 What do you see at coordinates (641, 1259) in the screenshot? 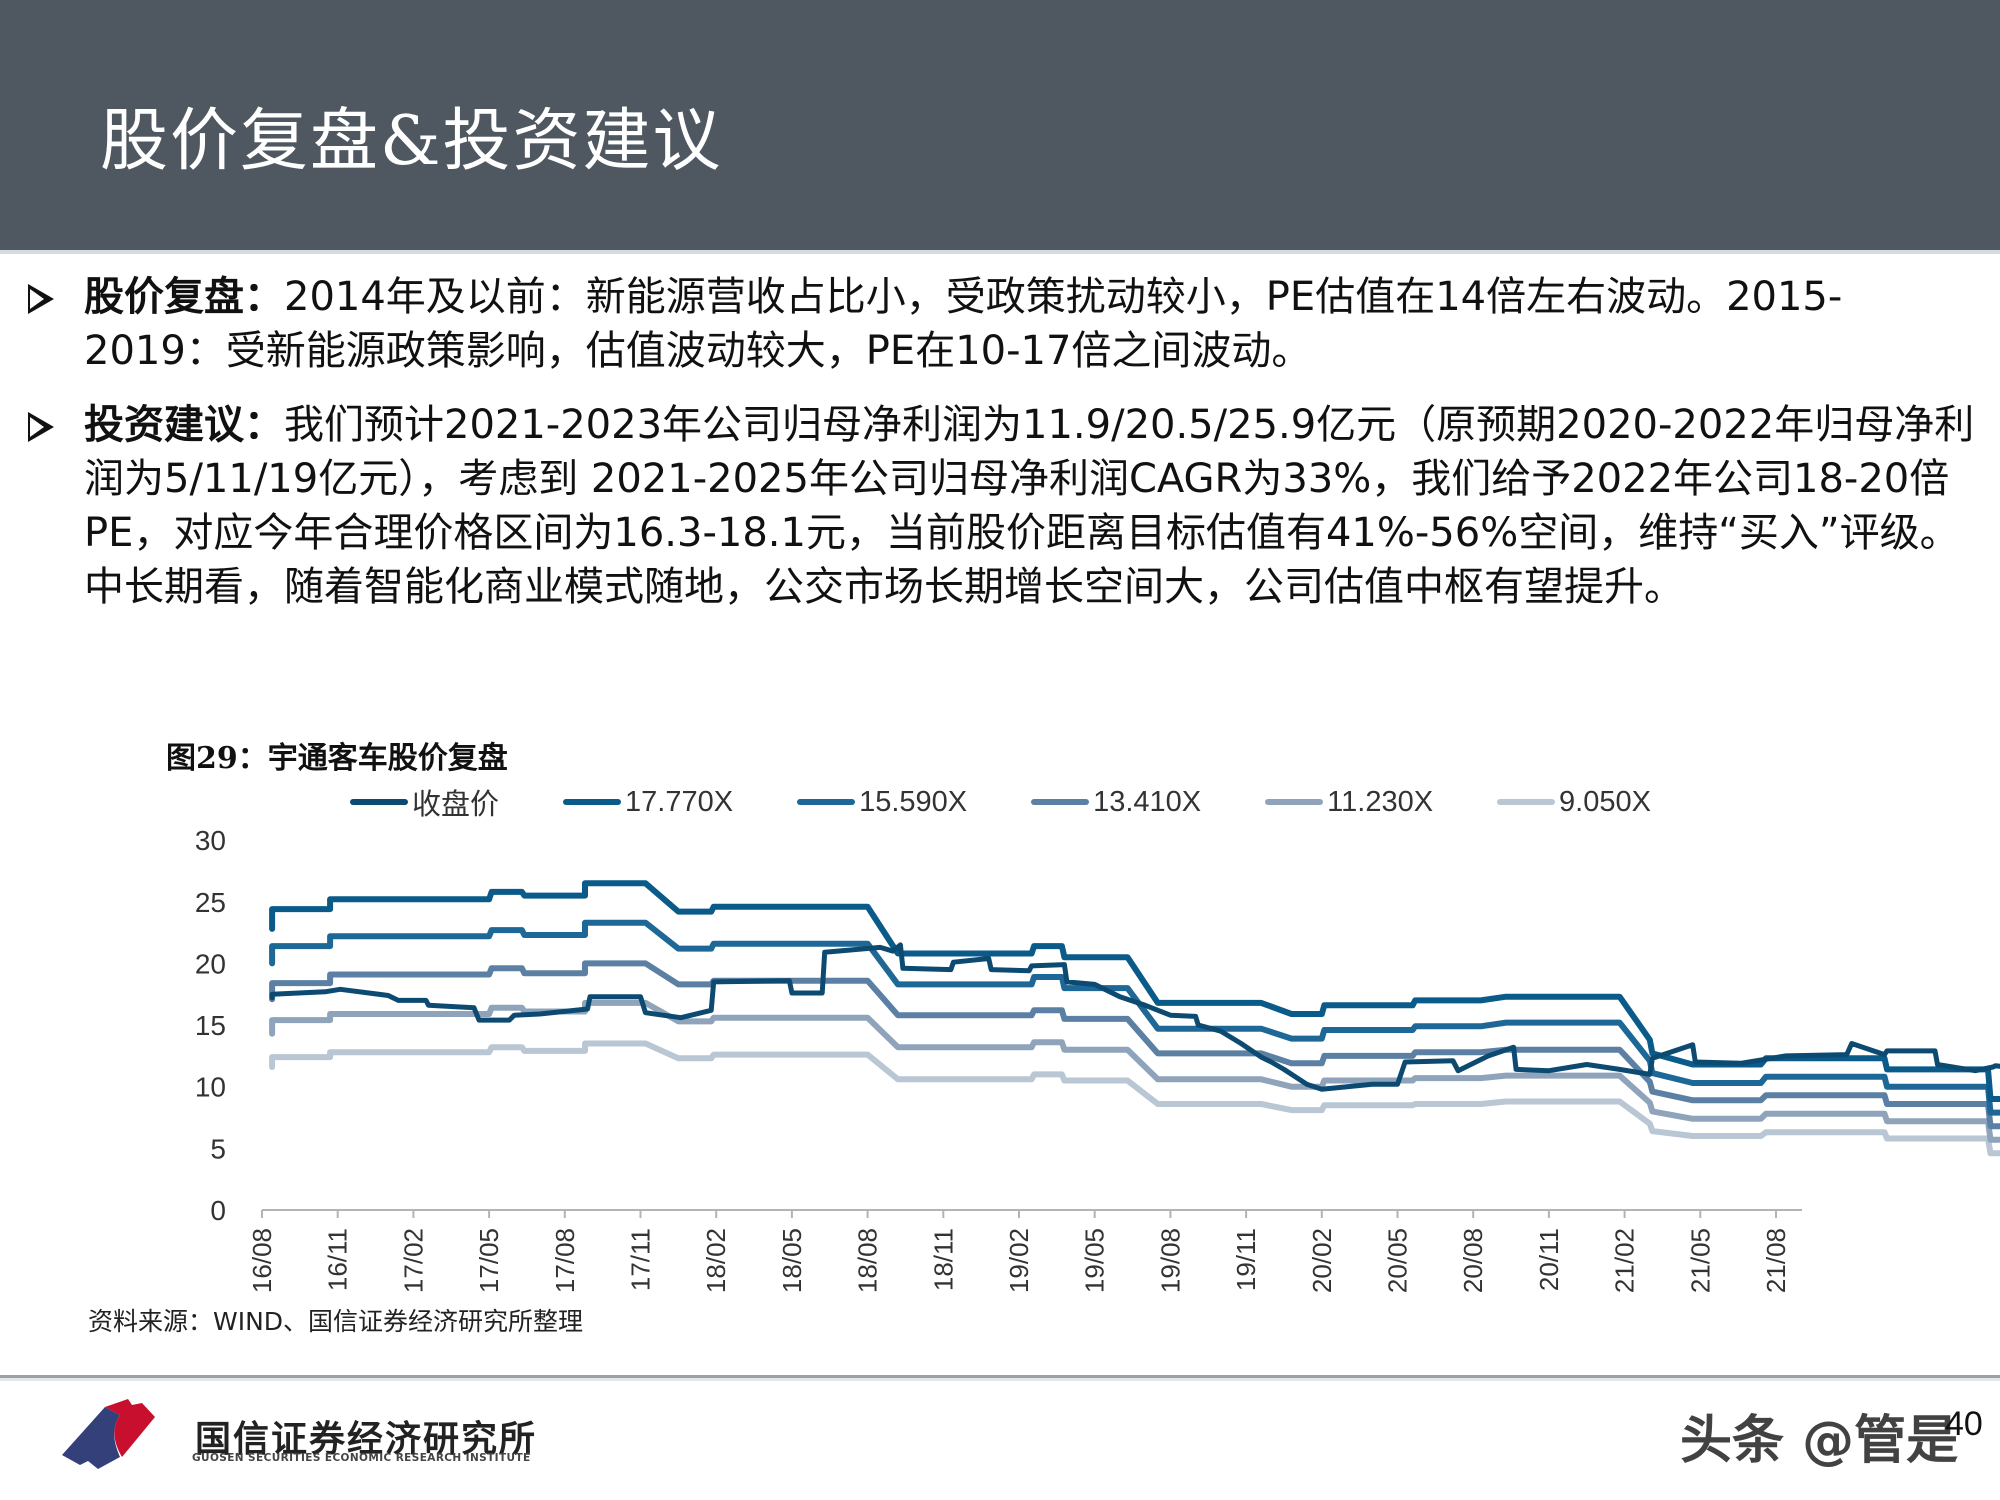
I see `x-tick-label: 17/11` at bounding box center [641, 1259].